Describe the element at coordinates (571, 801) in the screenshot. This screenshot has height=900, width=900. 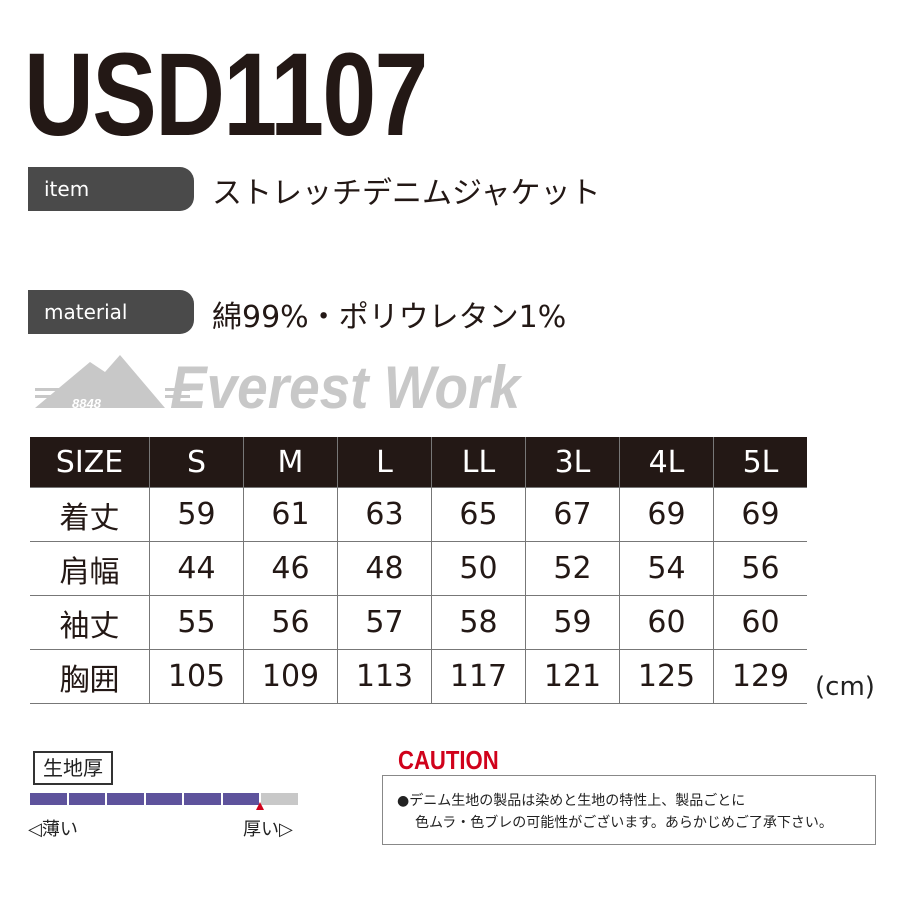
I see `caution-line: ●デニム生地の製品は染めと生地の特性上、製品ごとに` at that location.